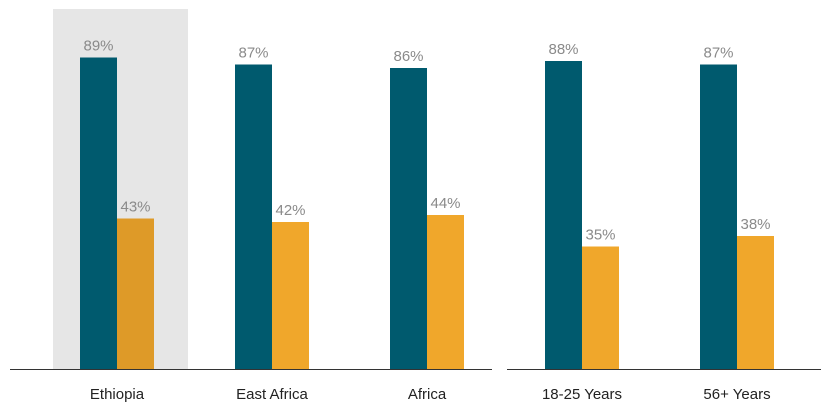 The height and width of the screenshot is (407, 821). I want to click on category-label: East Africa, so click(272, 394).